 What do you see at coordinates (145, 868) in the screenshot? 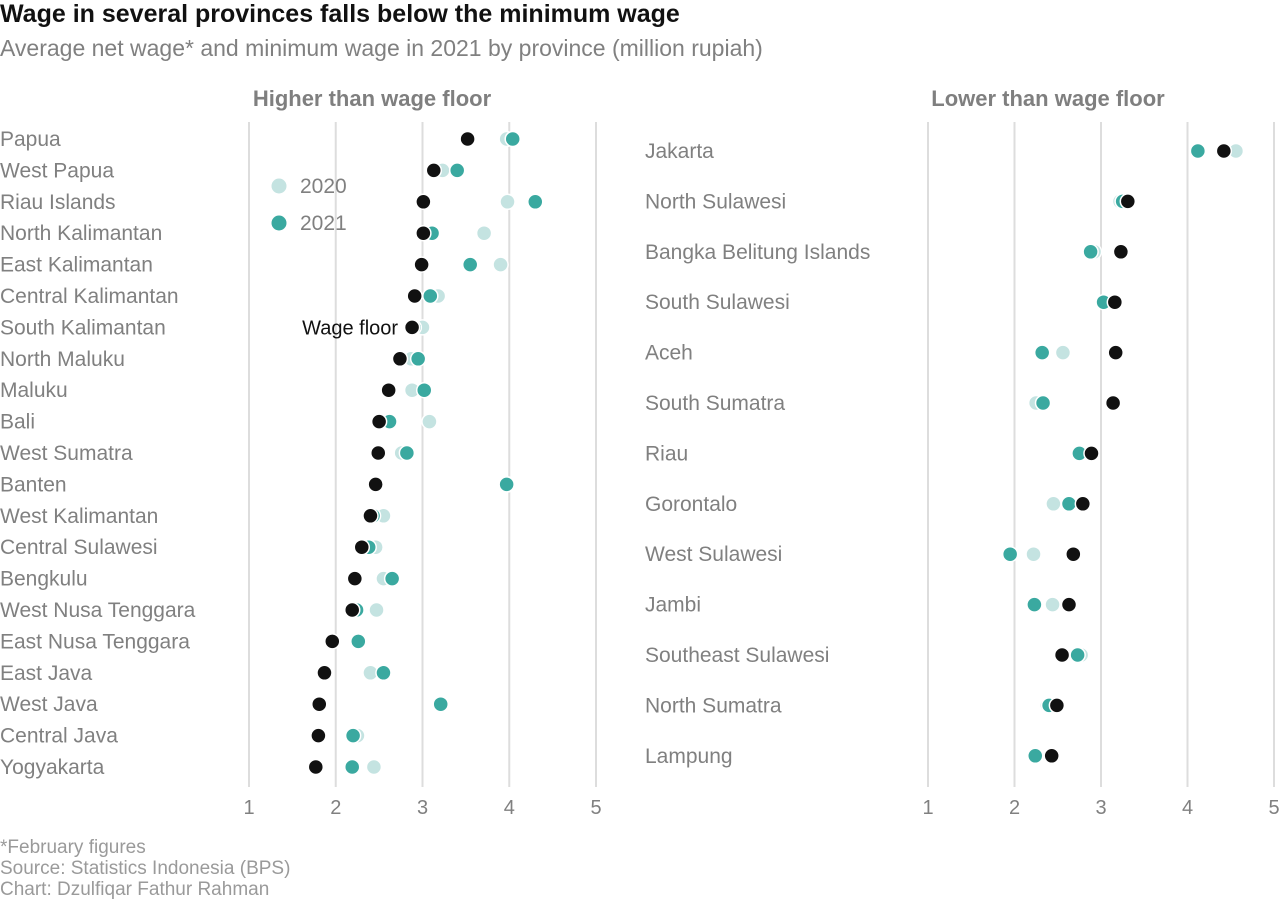
I see `source-note: Source: Statistics Indonesia (BPS)` at bounding box center [145, 868].